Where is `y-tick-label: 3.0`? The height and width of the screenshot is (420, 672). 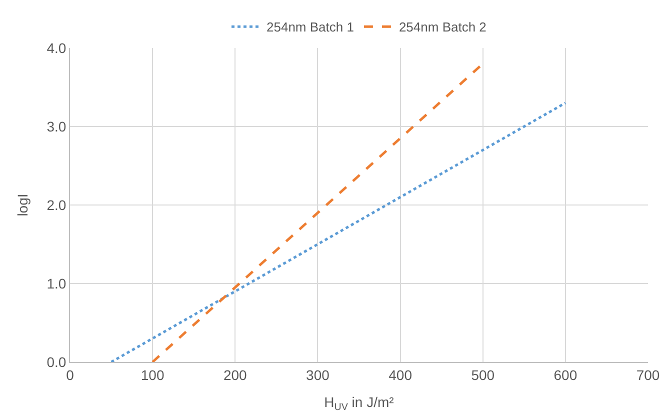
y-tick-label: 3.0 is located at coordinates (56, 126).